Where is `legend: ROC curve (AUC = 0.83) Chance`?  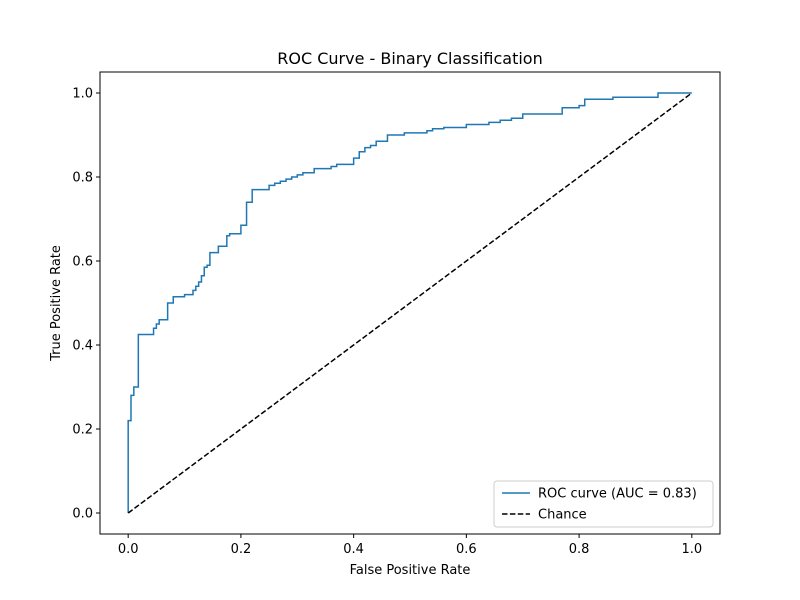 legend: ROC curve (AUC = 0.83) Chance is located at coordinates (603, 504).